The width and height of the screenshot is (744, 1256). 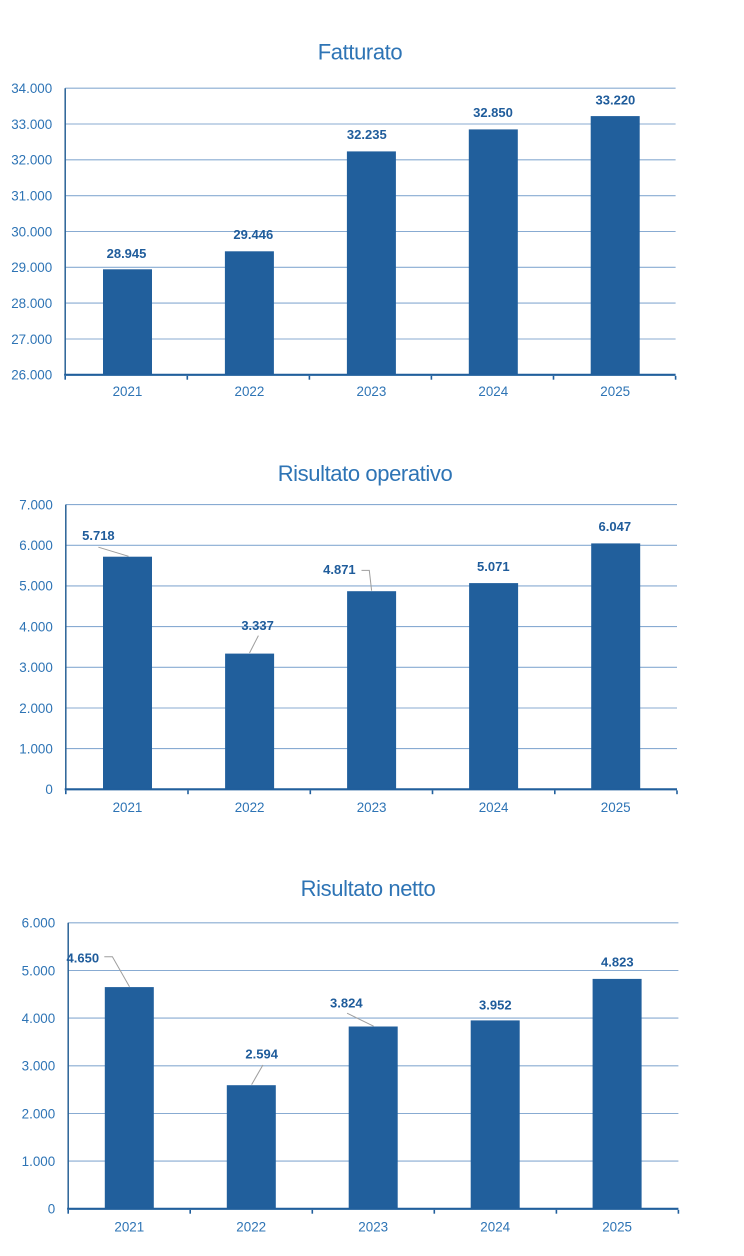 I want to click on svg-text: Risultato operativo, so click(x=365, y=473).